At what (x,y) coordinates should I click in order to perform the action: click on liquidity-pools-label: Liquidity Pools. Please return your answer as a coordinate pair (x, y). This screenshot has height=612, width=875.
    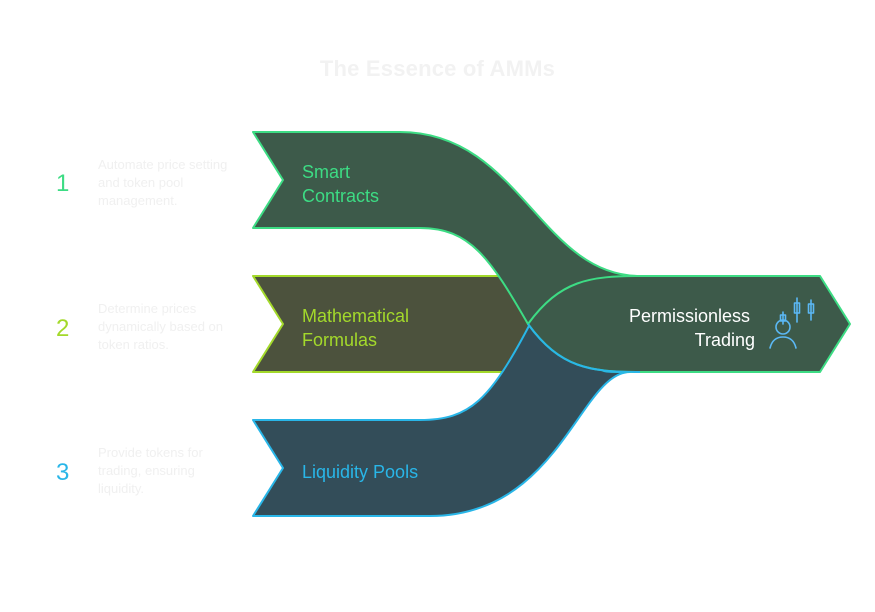
    Looking at the image, I should click on (360, 472).